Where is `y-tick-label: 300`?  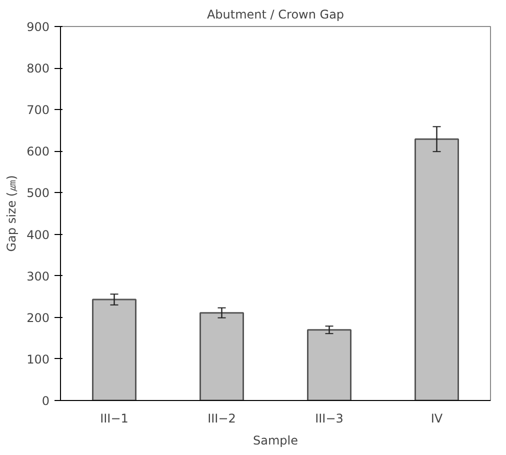 y-tick-label: 300 is located at coordinates (38, 276).